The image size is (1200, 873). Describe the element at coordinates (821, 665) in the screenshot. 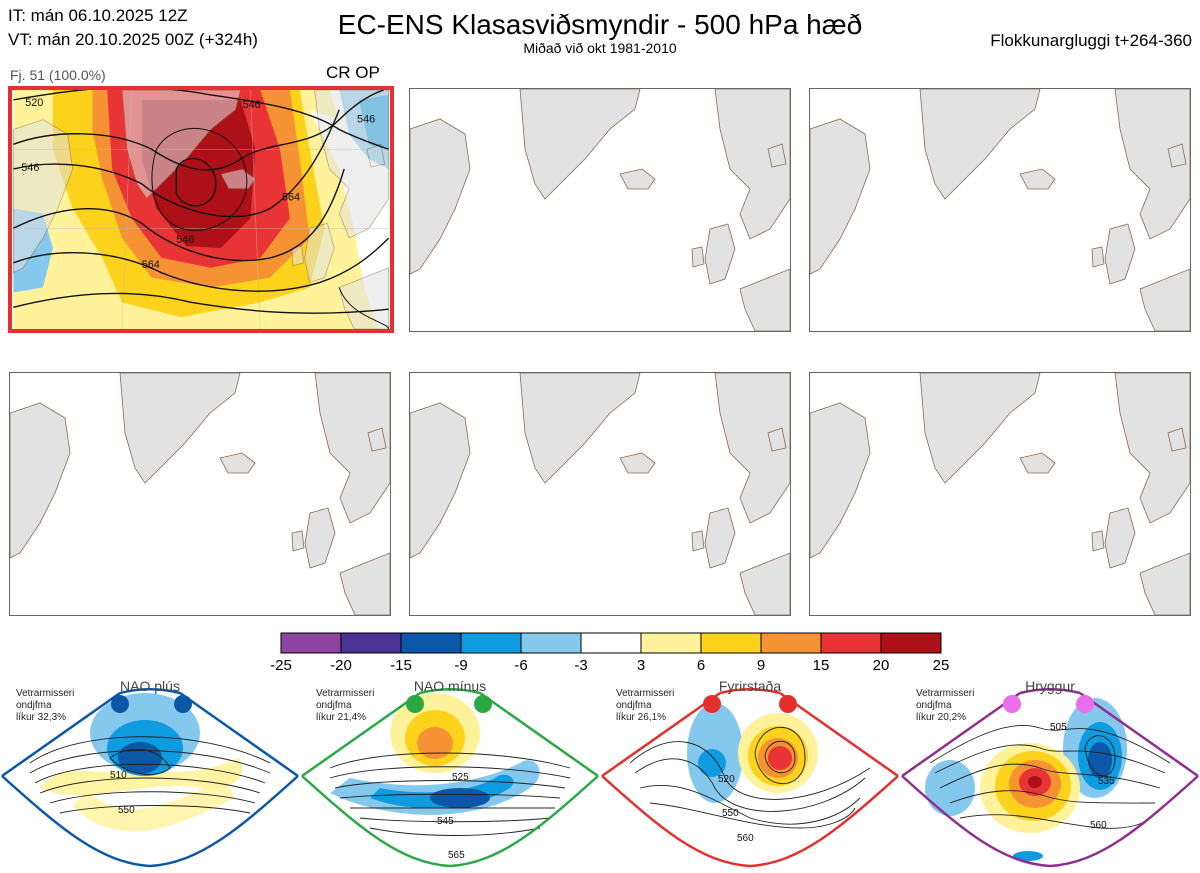

I see `colorbar-tick-label: 15` at that location.